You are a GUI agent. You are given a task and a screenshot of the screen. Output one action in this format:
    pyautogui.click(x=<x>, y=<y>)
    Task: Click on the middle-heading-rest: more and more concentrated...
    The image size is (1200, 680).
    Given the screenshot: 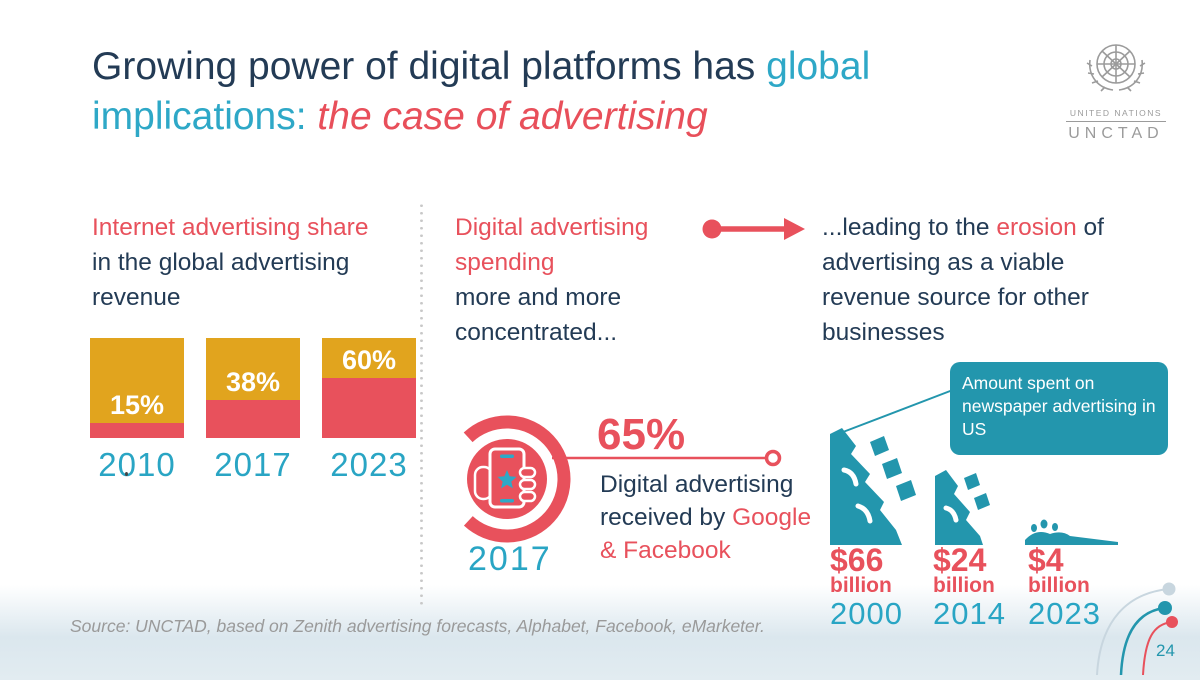 What is the action you would take?
    pyautogui.click(x=538, y=315)
    